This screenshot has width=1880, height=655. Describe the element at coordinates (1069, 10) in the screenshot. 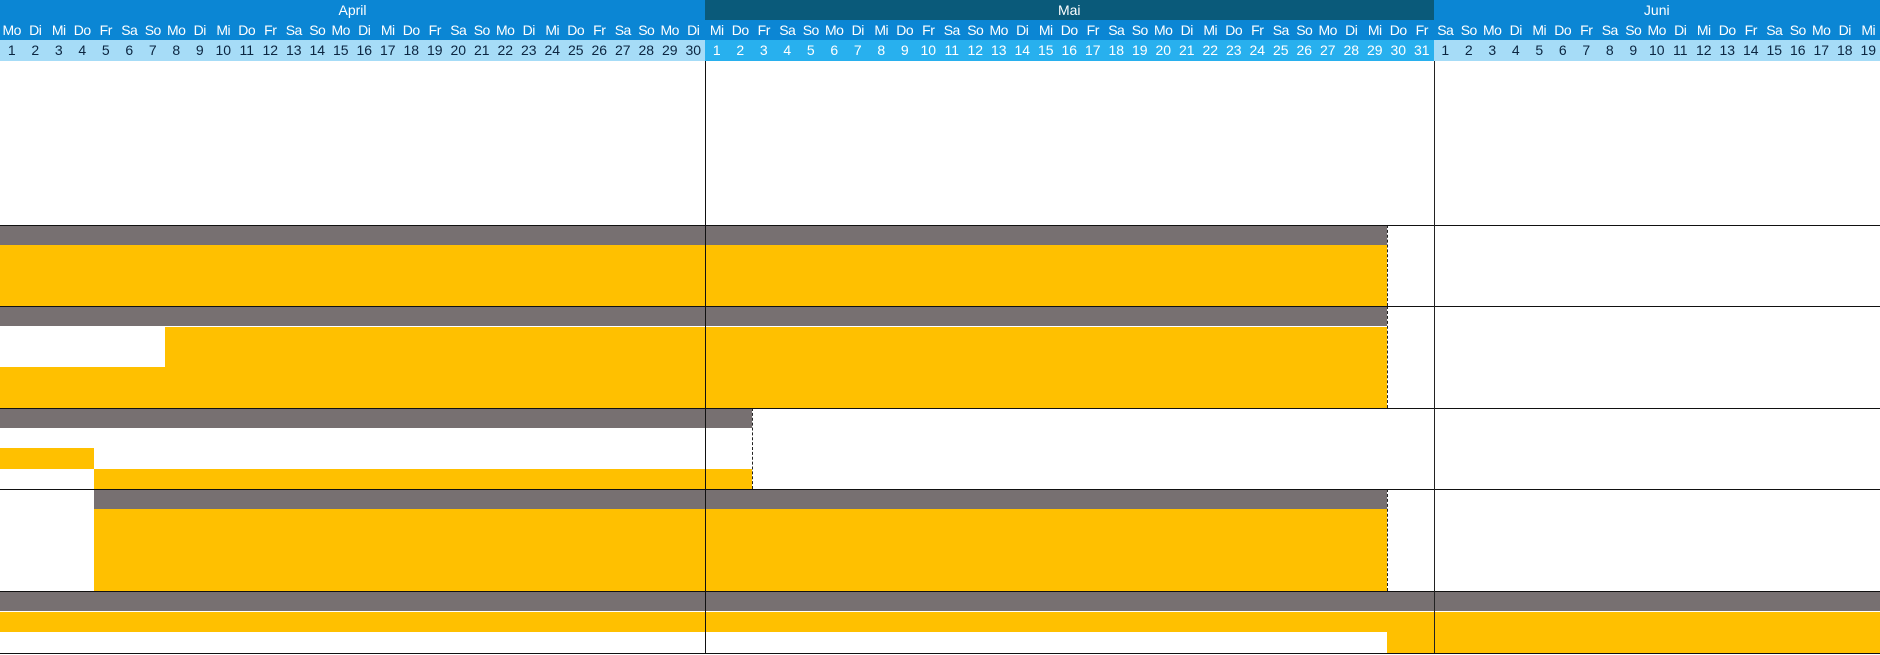

I see `month-header-mai: Mai` at that location.